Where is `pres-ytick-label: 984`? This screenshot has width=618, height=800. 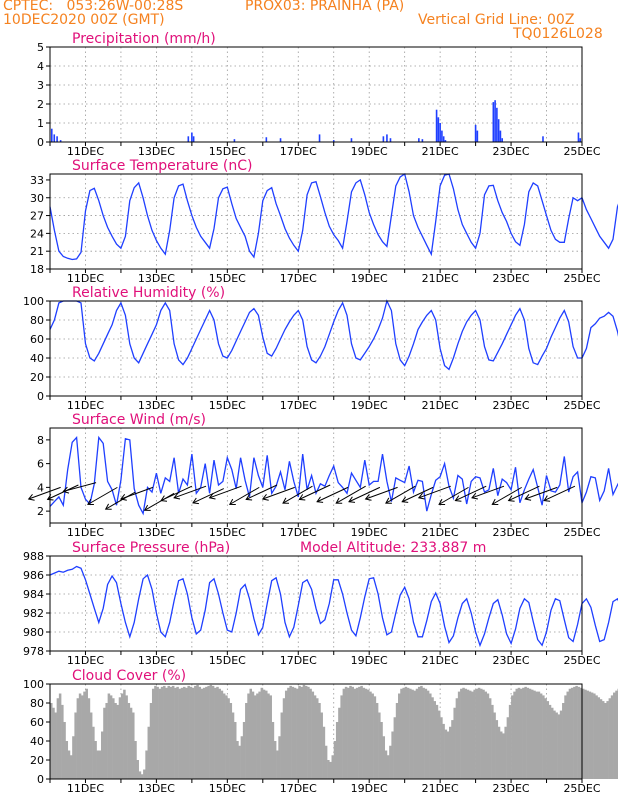 pres-ytick-label: 984 is located at coordinates (33, 594).